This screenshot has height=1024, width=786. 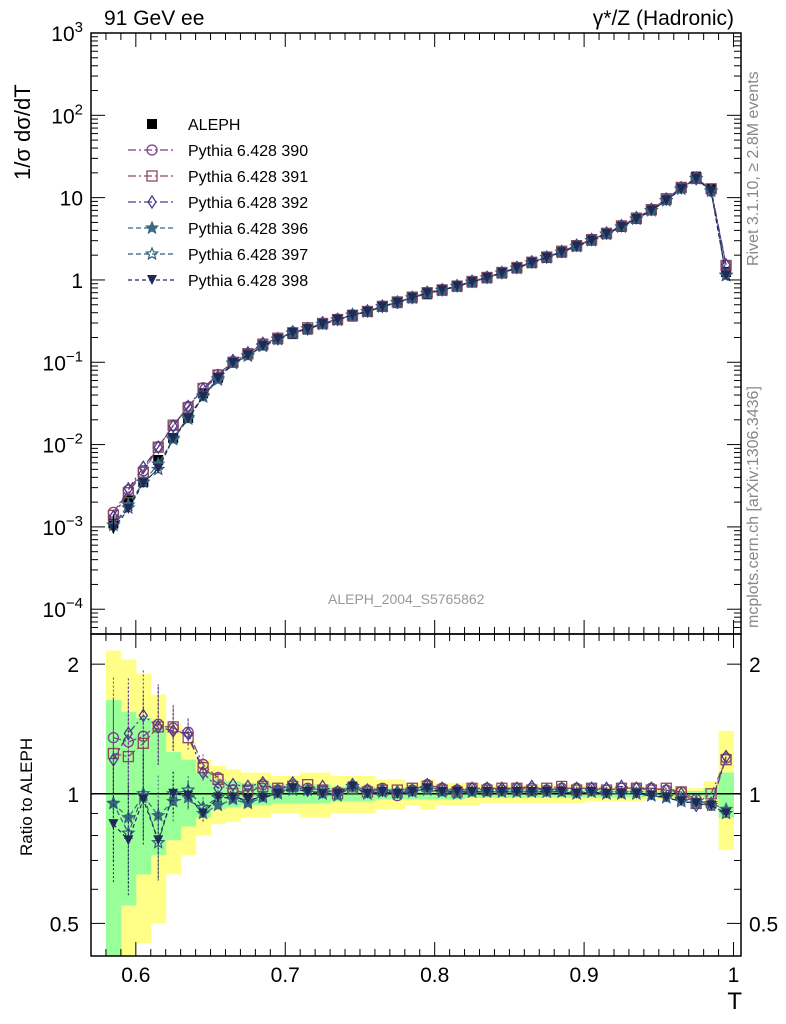 I want to click on legend-item: Pythia 6.428 391, so click(x=218, y=177).